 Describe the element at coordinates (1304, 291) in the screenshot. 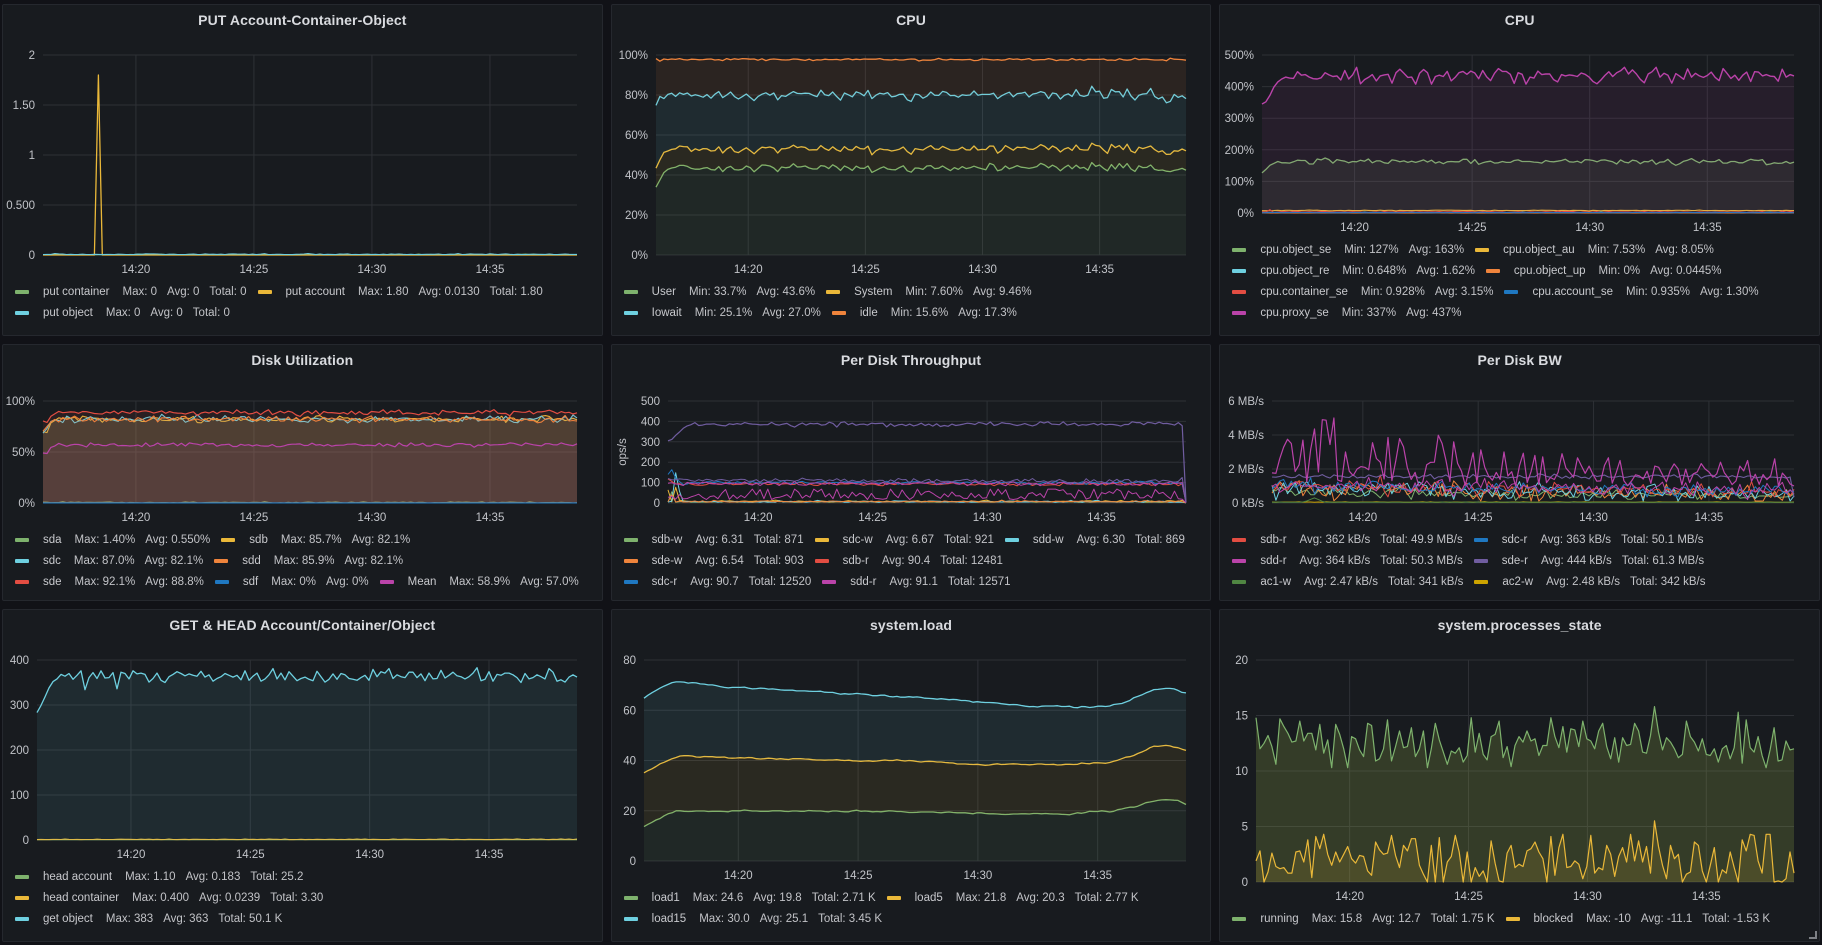

I see `legend-series-name: cpu.container_se` at that location.